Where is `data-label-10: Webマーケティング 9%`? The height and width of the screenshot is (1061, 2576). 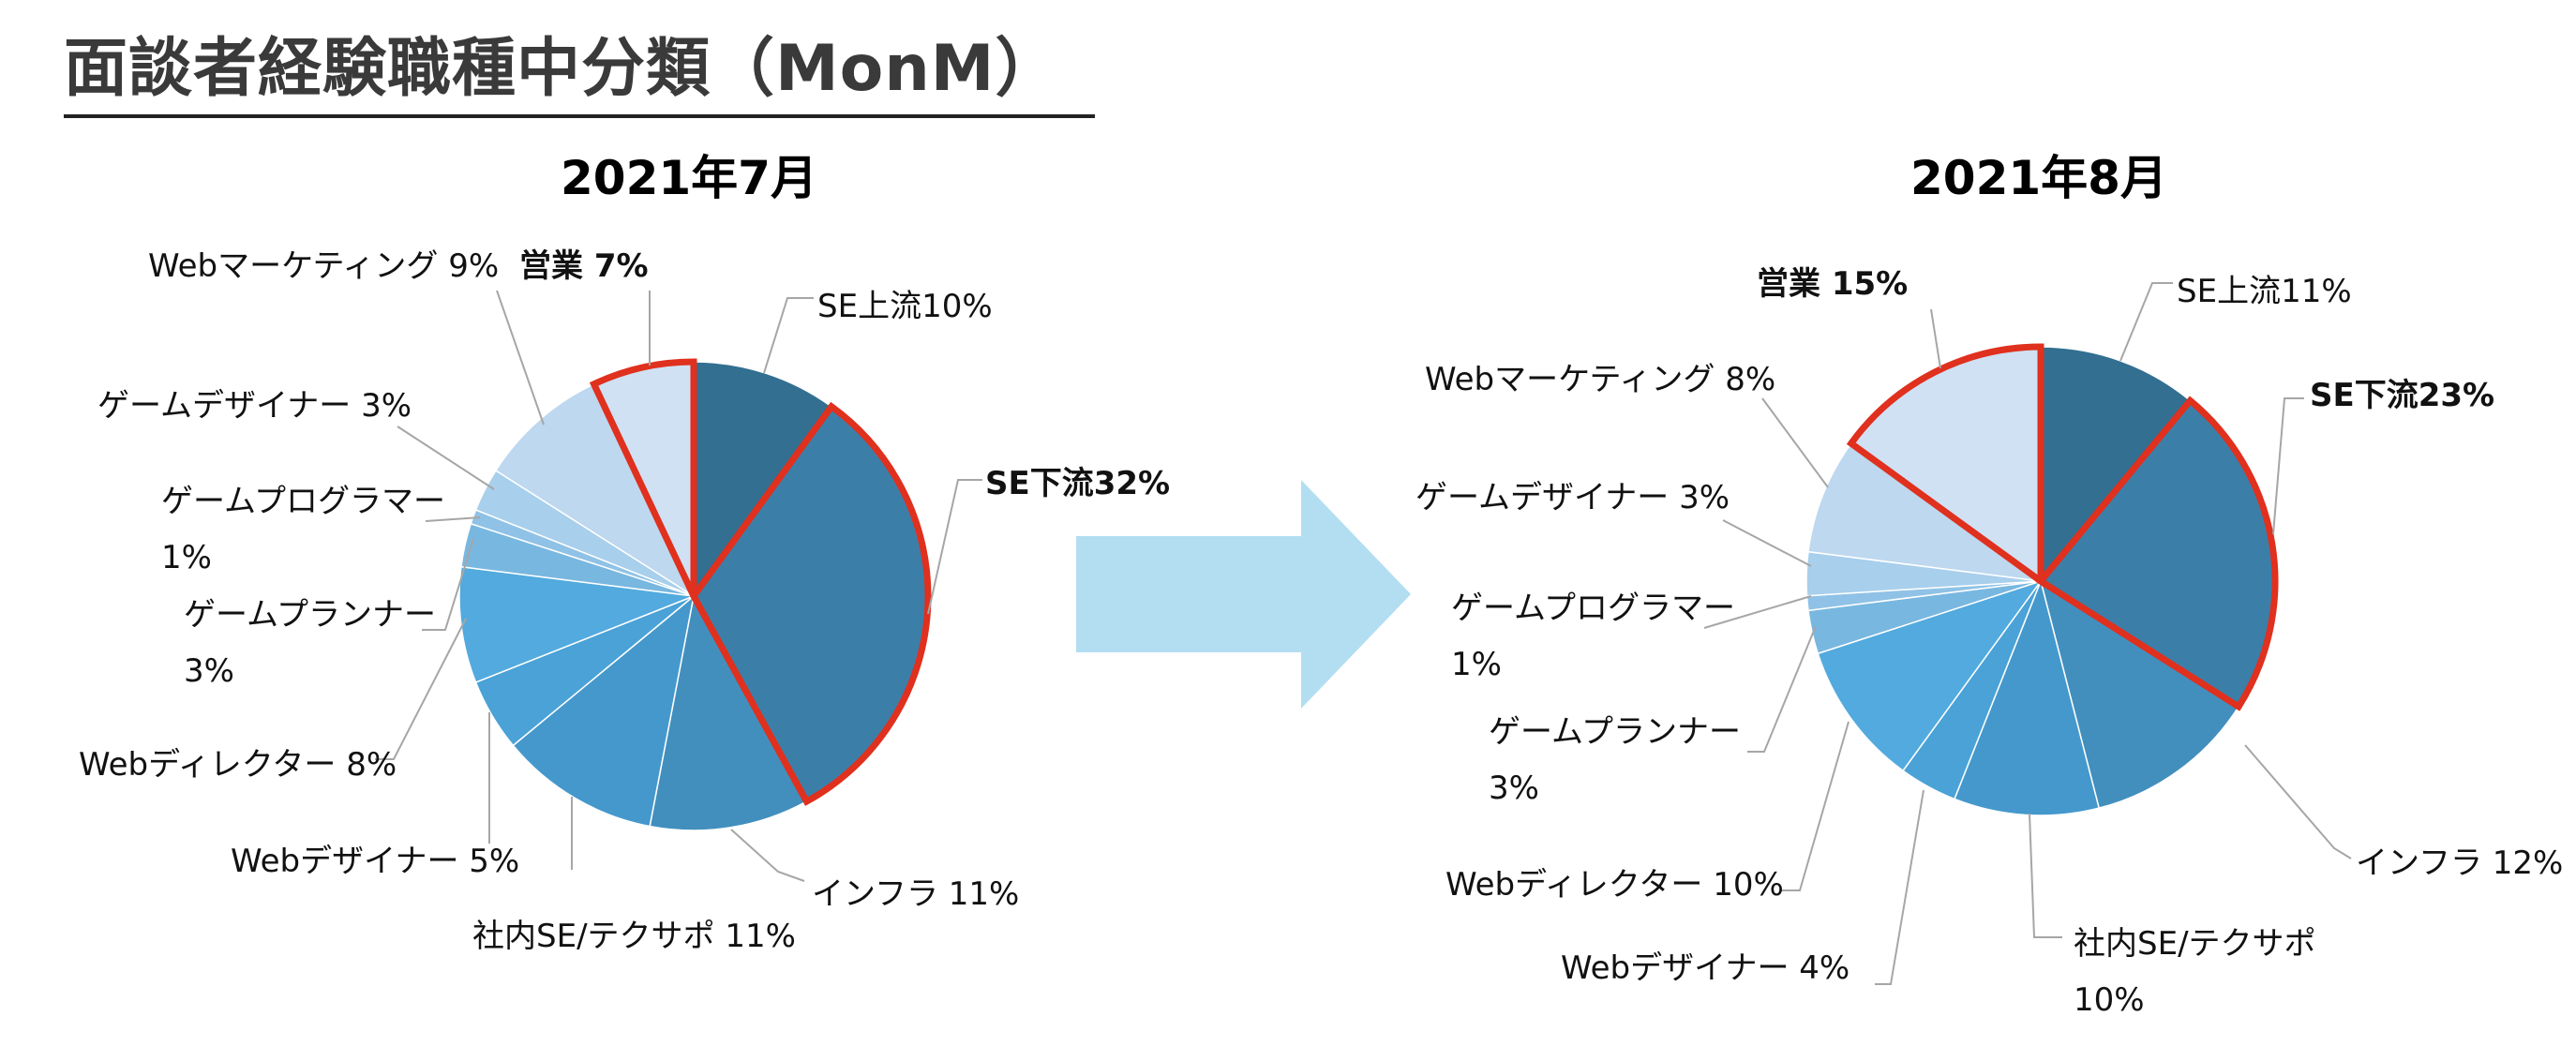
data-label-10: Webマーケティング 9% is located at coordinates (323, 266).